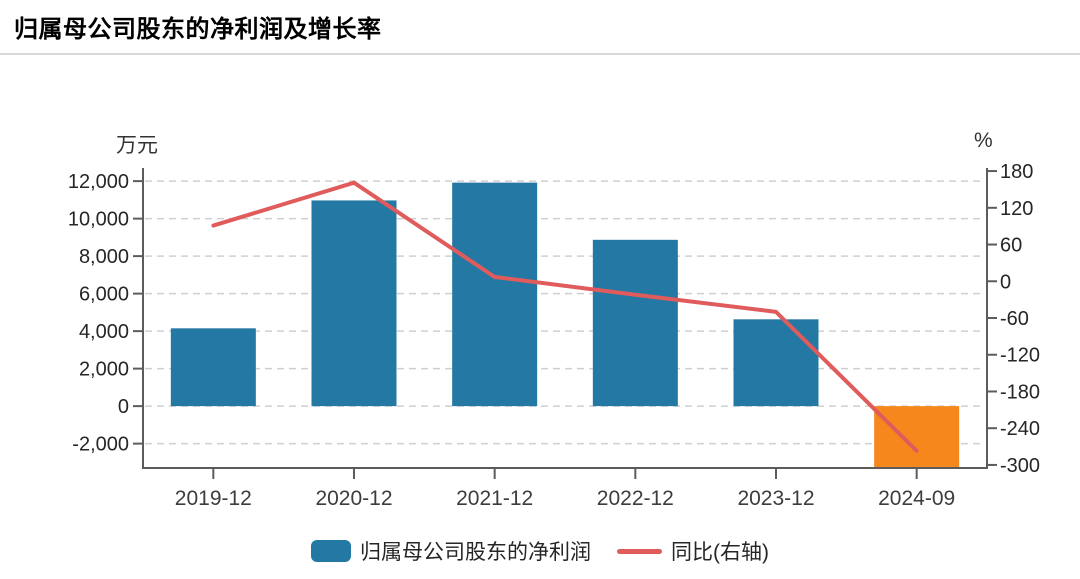 This screenshot has width=1080, height=579. I want to click on left-axis-tick-label: -2,000, so click(100, 445).